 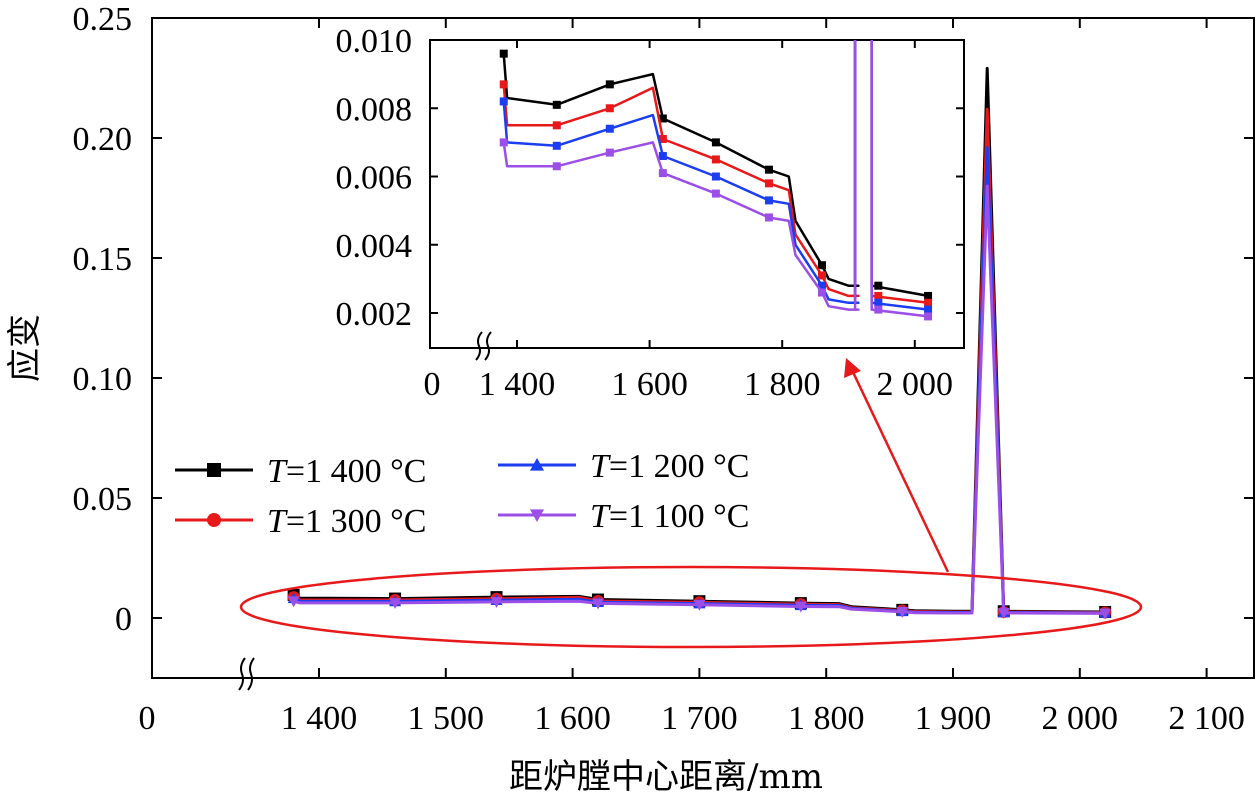 What do you see at coordinates (826, 718) in the screenshot?
I see `x-tick-label: 1 800` at bounding box center [826, 718].